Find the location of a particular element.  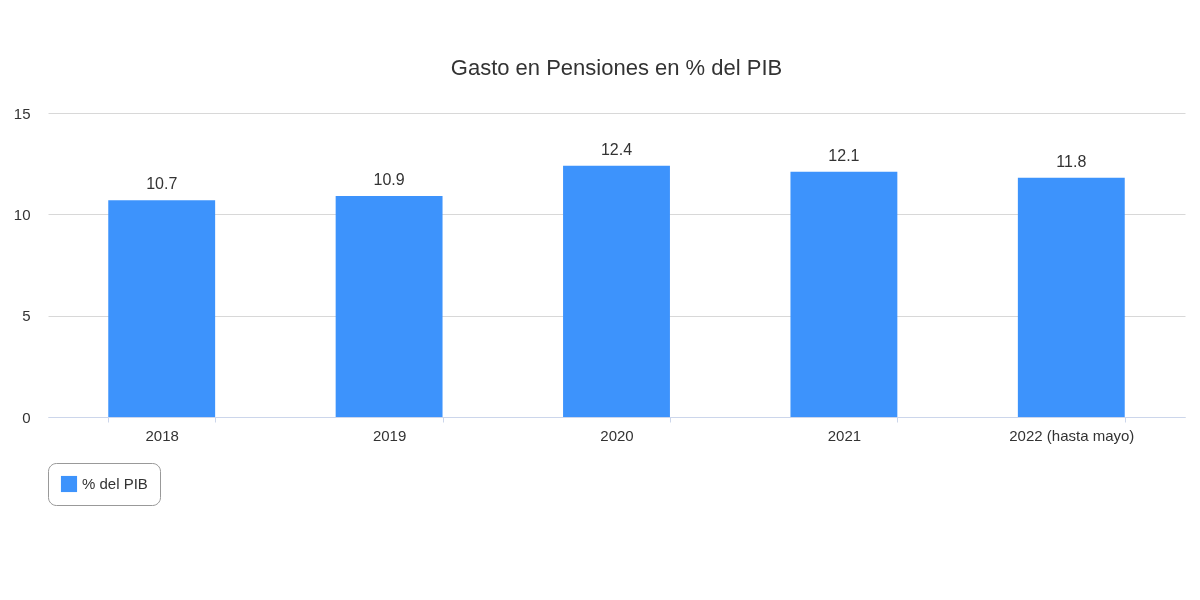

data-label: 10.7 is located at coordinates (162, 184).